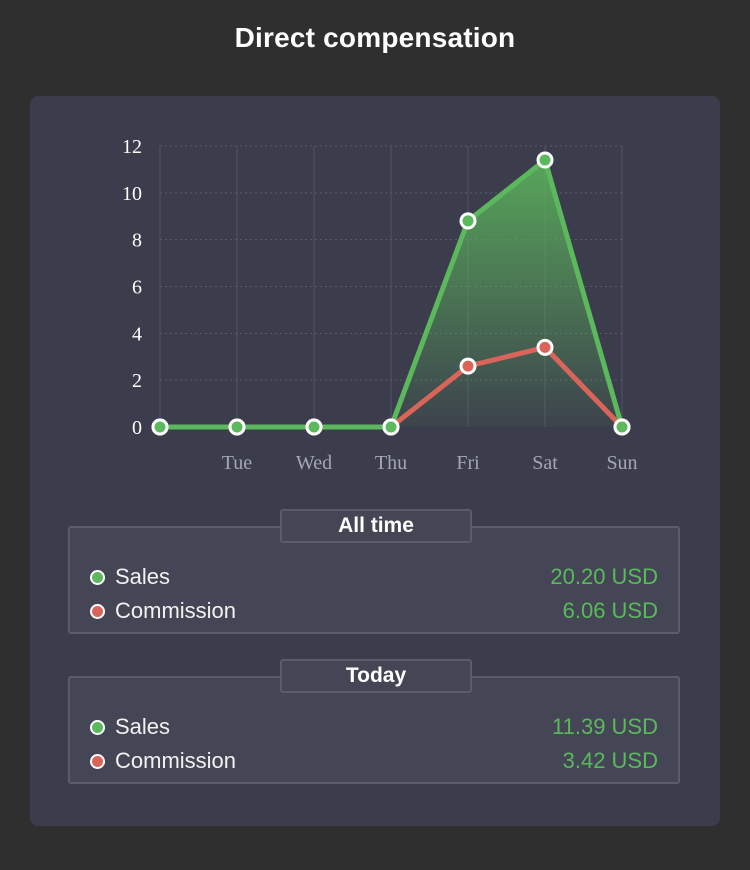 This screenshot has width=750, height=870. Describe the element at coordinates (376, 526) in the screenshot. I see `summary-all-time-label: All time` at that location.